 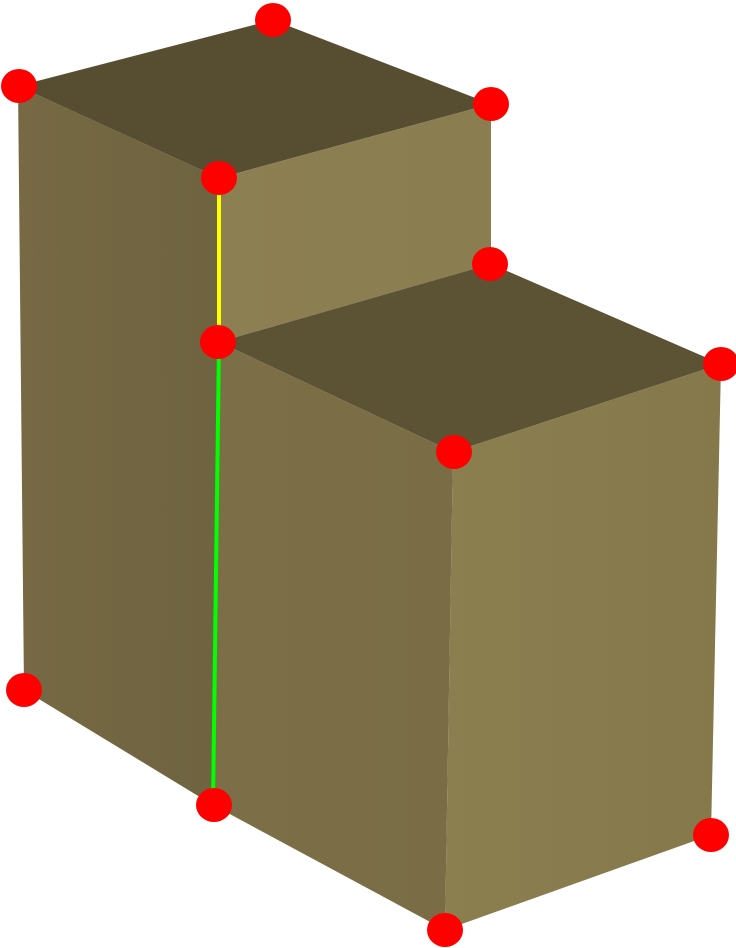 I want to click on lower-edge-green, so click(x=216, y=573).